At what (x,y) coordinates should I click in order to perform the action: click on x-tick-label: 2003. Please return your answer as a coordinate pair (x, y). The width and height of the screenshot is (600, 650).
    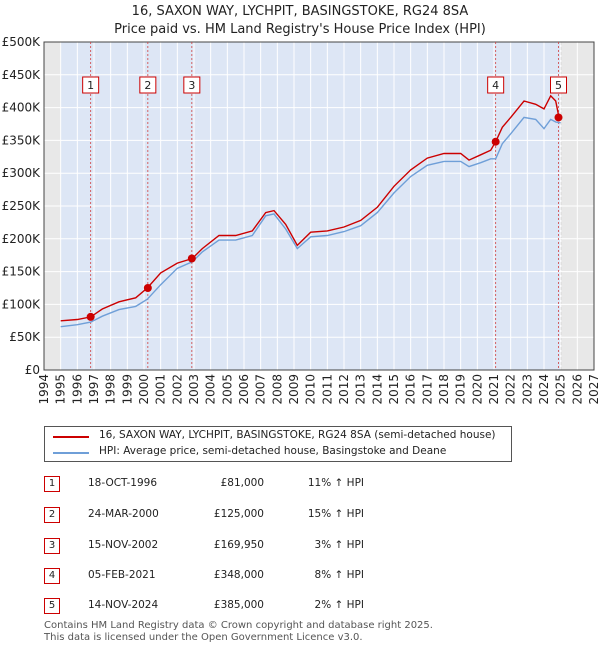
    Looking at the image, I should click on (194, 389).